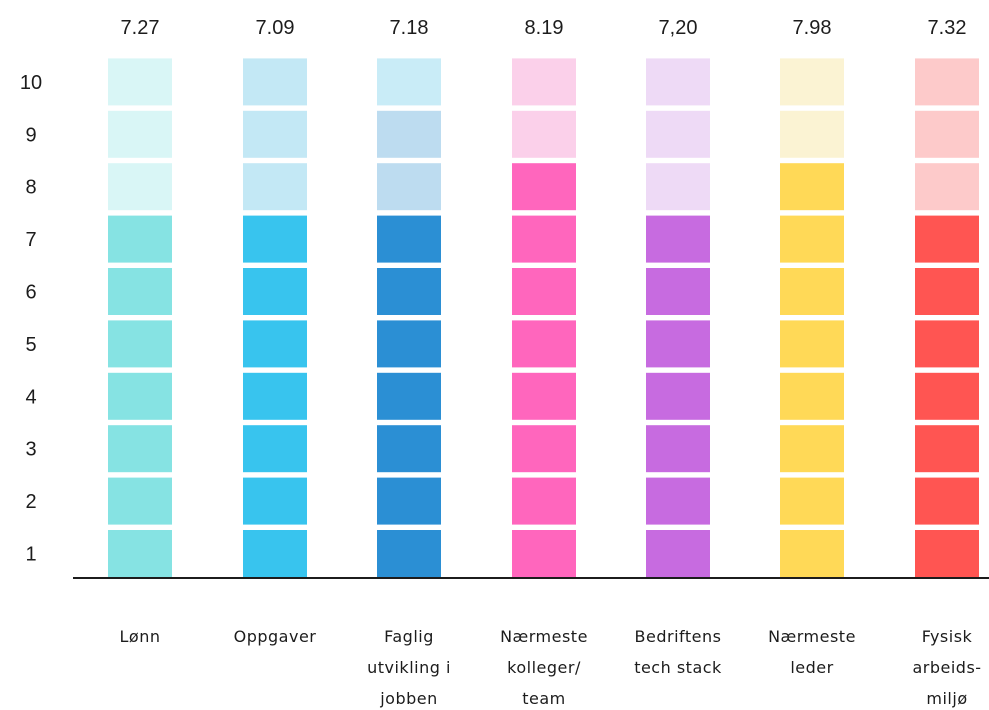  Describe the element at coordinates (946, 667) in the screenshot. I see `category-label: arbeids-` at that location.